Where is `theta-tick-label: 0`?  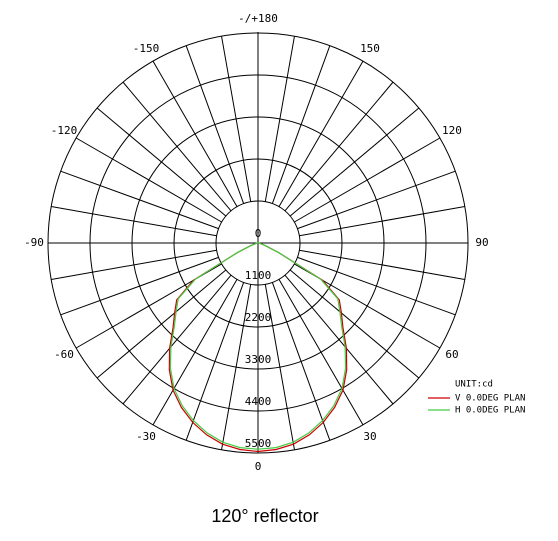
theta-tick-label: 0 is located at coordinates (258, 466).